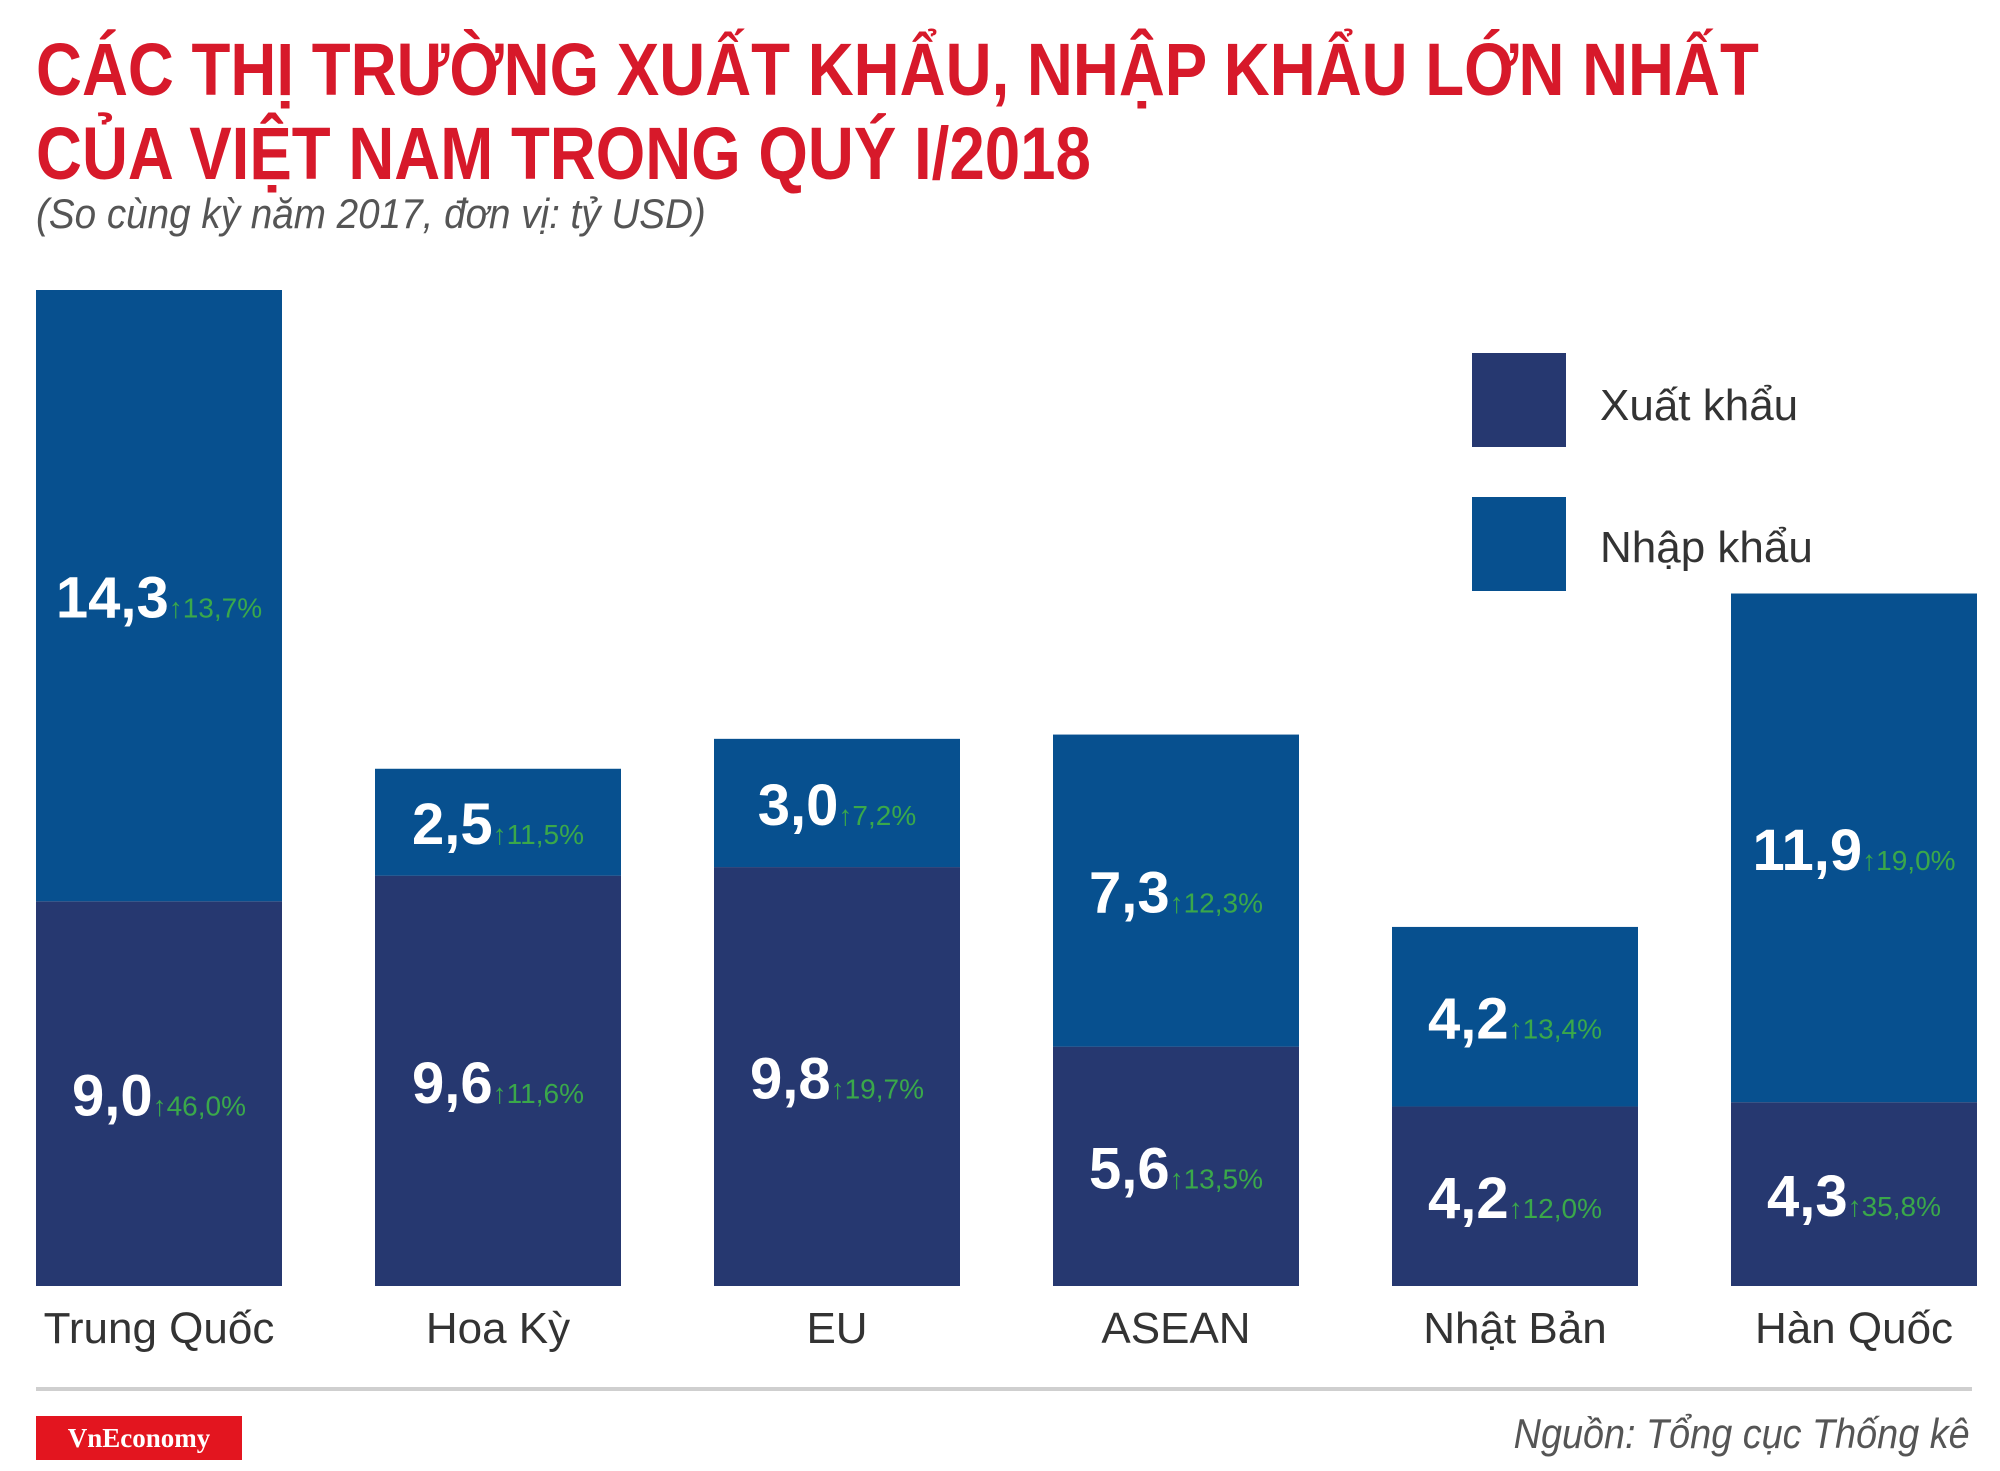 The height and width of the screenshot is (1471, 2000). What do you see at coordinates (1216, 1178) in the screenshot?
I see `export-growth: ↑13,5%` at bounding box center [1216, 1178].